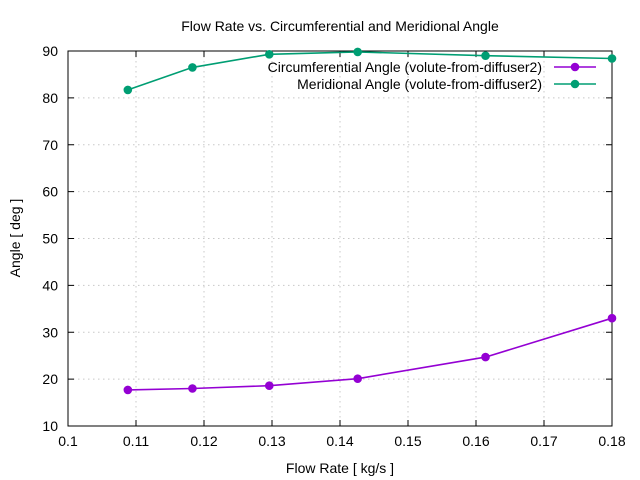 The width and height of the screenshot is (640, 480). What do you see at coordinates (475, 441) in the screenshot?
I see `x-tick-label: 0.16` at bounding box center [475, 441].